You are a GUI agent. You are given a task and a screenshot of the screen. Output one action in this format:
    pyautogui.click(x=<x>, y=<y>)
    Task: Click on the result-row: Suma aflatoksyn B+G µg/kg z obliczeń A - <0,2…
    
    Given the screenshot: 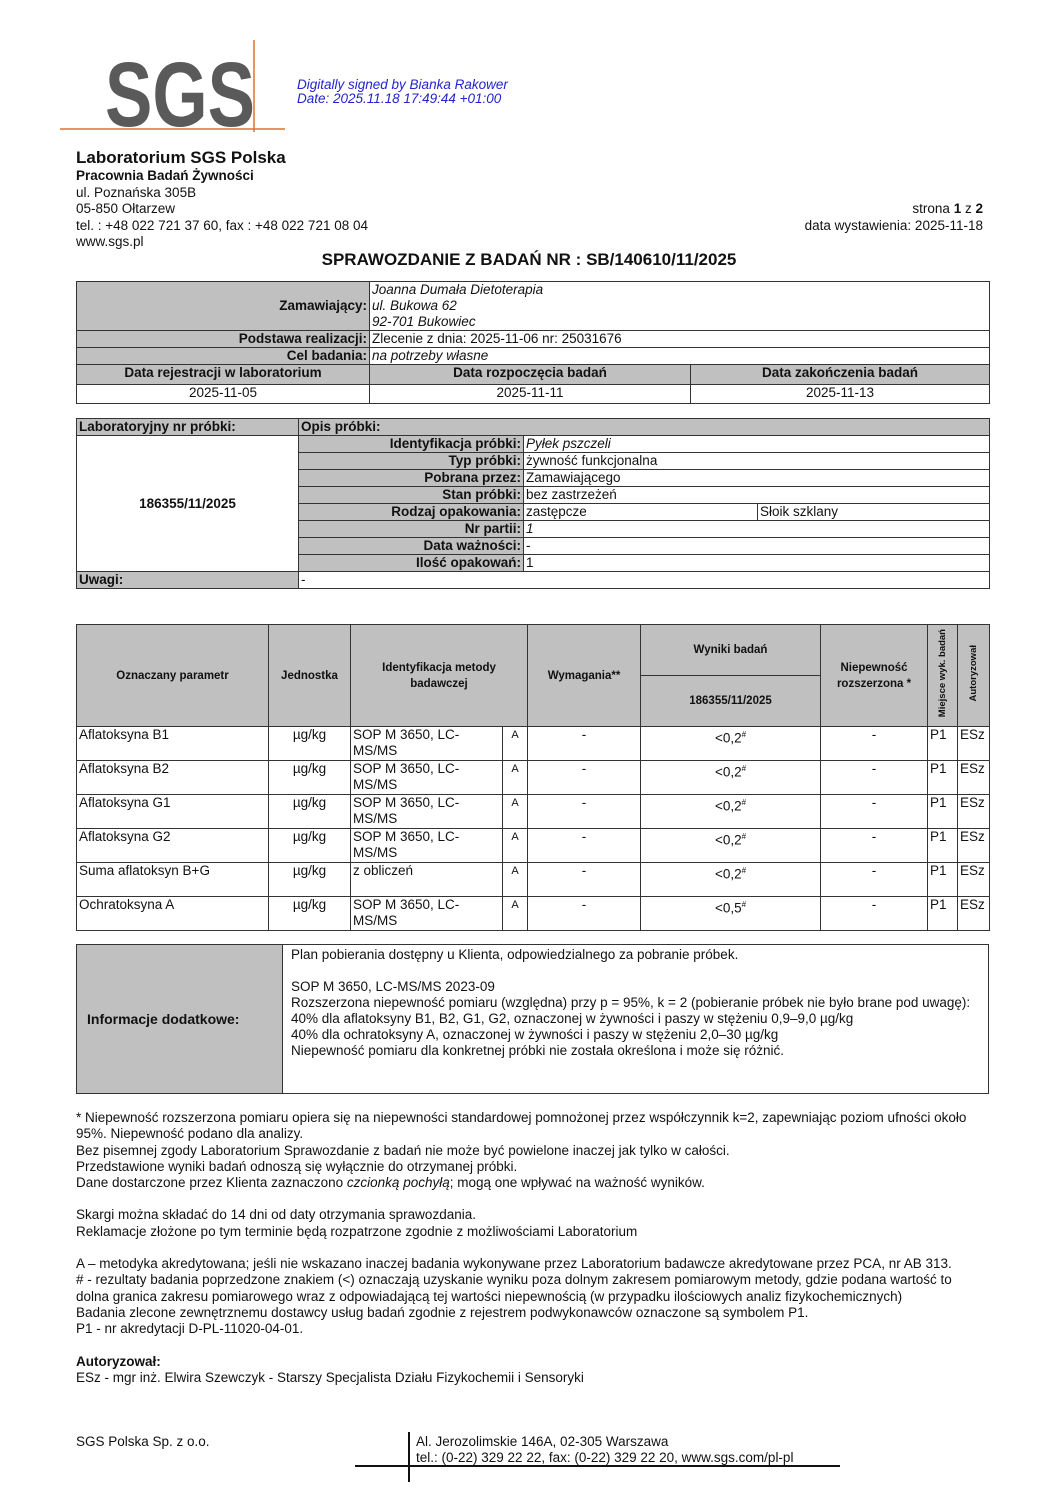 What is the action you would take?
    pyautogui.click(x=533, y=879)
    